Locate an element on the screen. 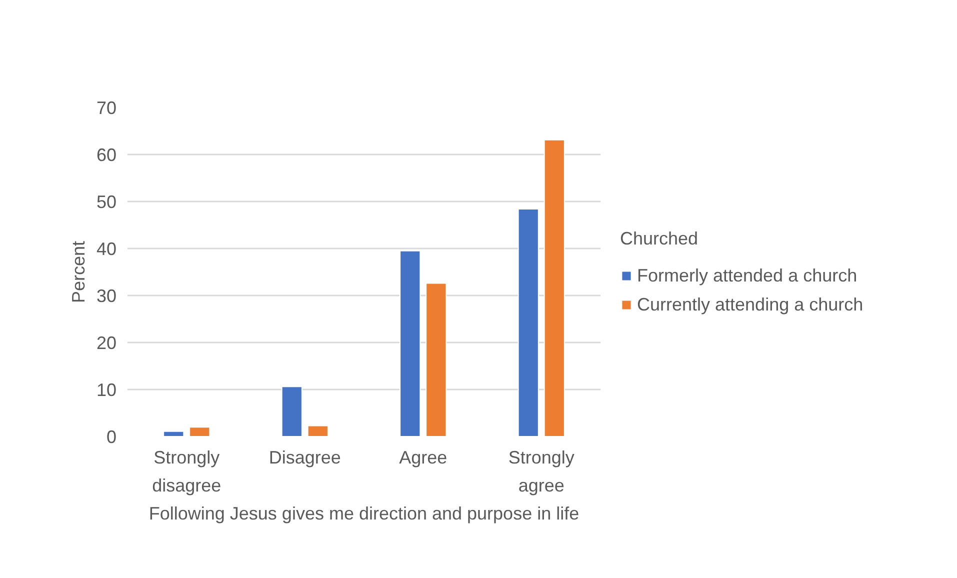 The width and height of the screenshot is (957, 578). legend-label: Currently attending a church is located at coordinates (750, 304).